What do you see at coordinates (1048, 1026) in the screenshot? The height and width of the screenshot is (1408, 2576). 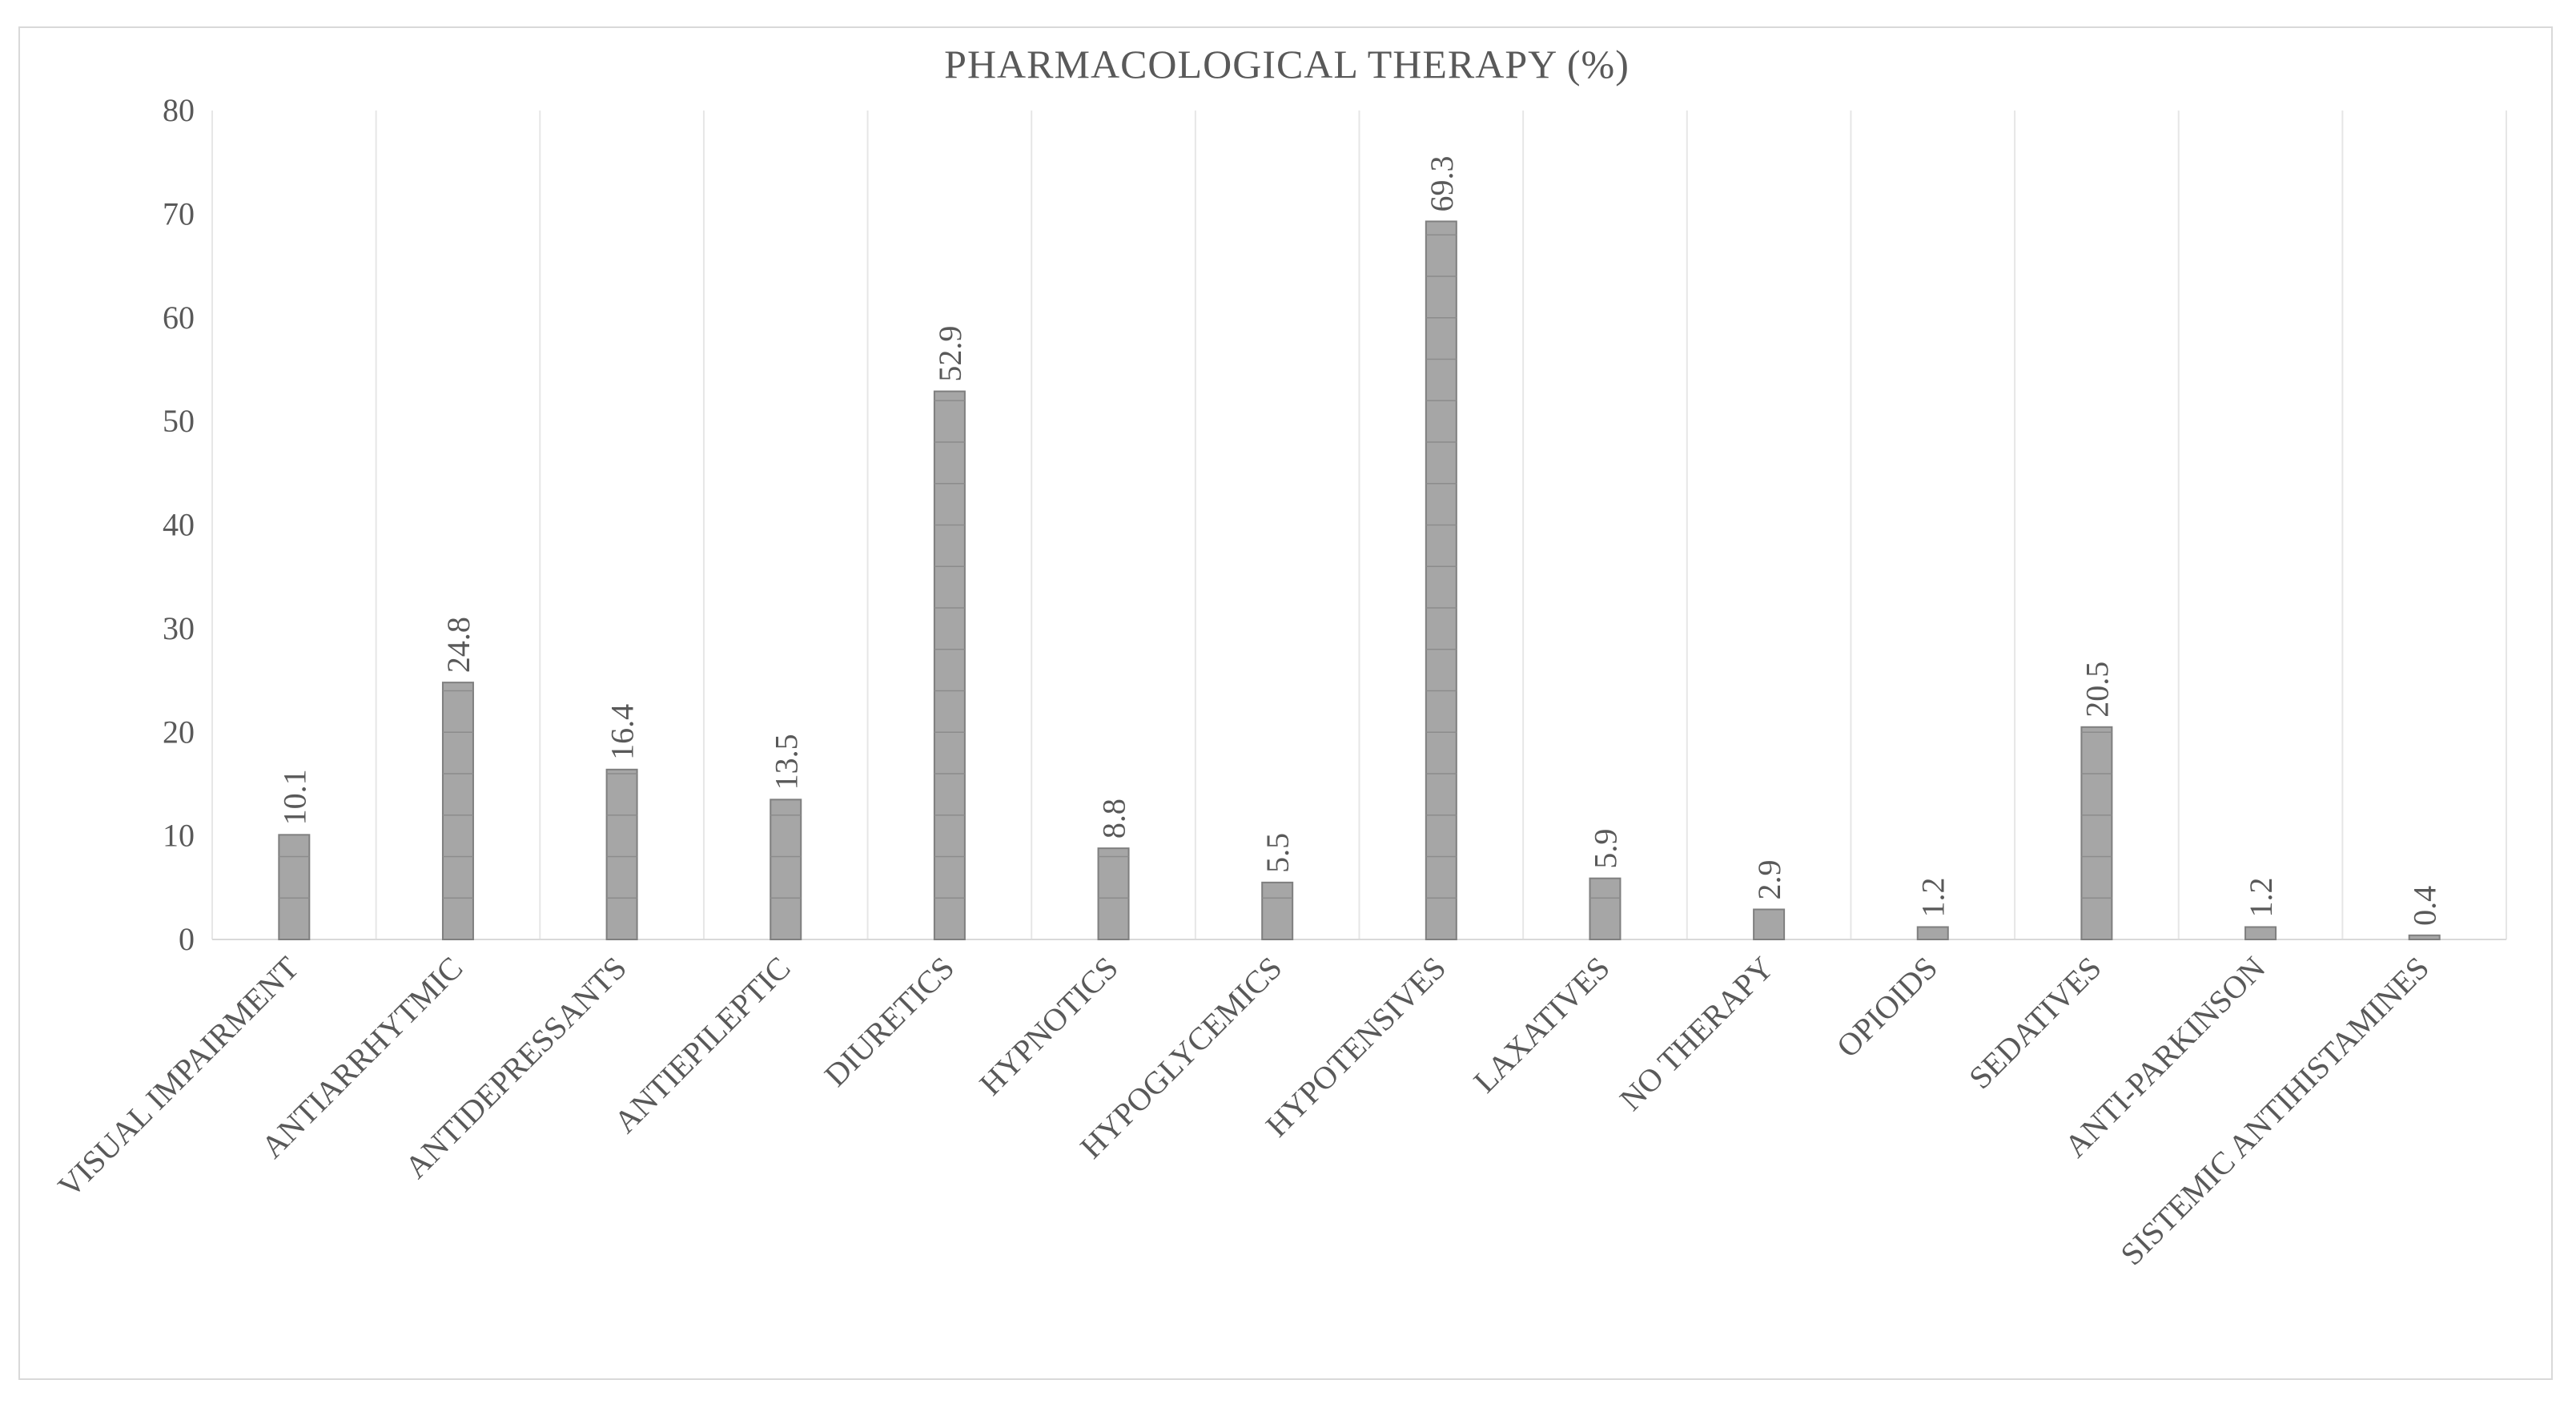 I see `category-label: HYPNOTICS` at bounding box center [1048, 1026].